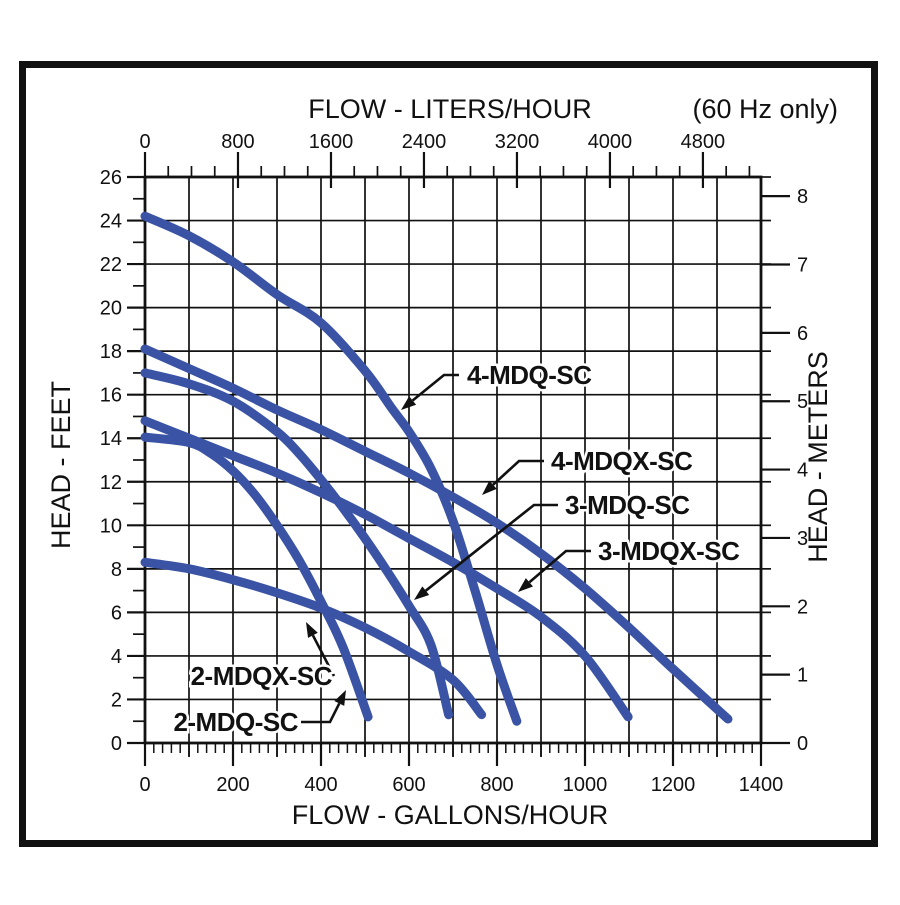  I want to click on feet-tick-label: 20, so click(111, 309).